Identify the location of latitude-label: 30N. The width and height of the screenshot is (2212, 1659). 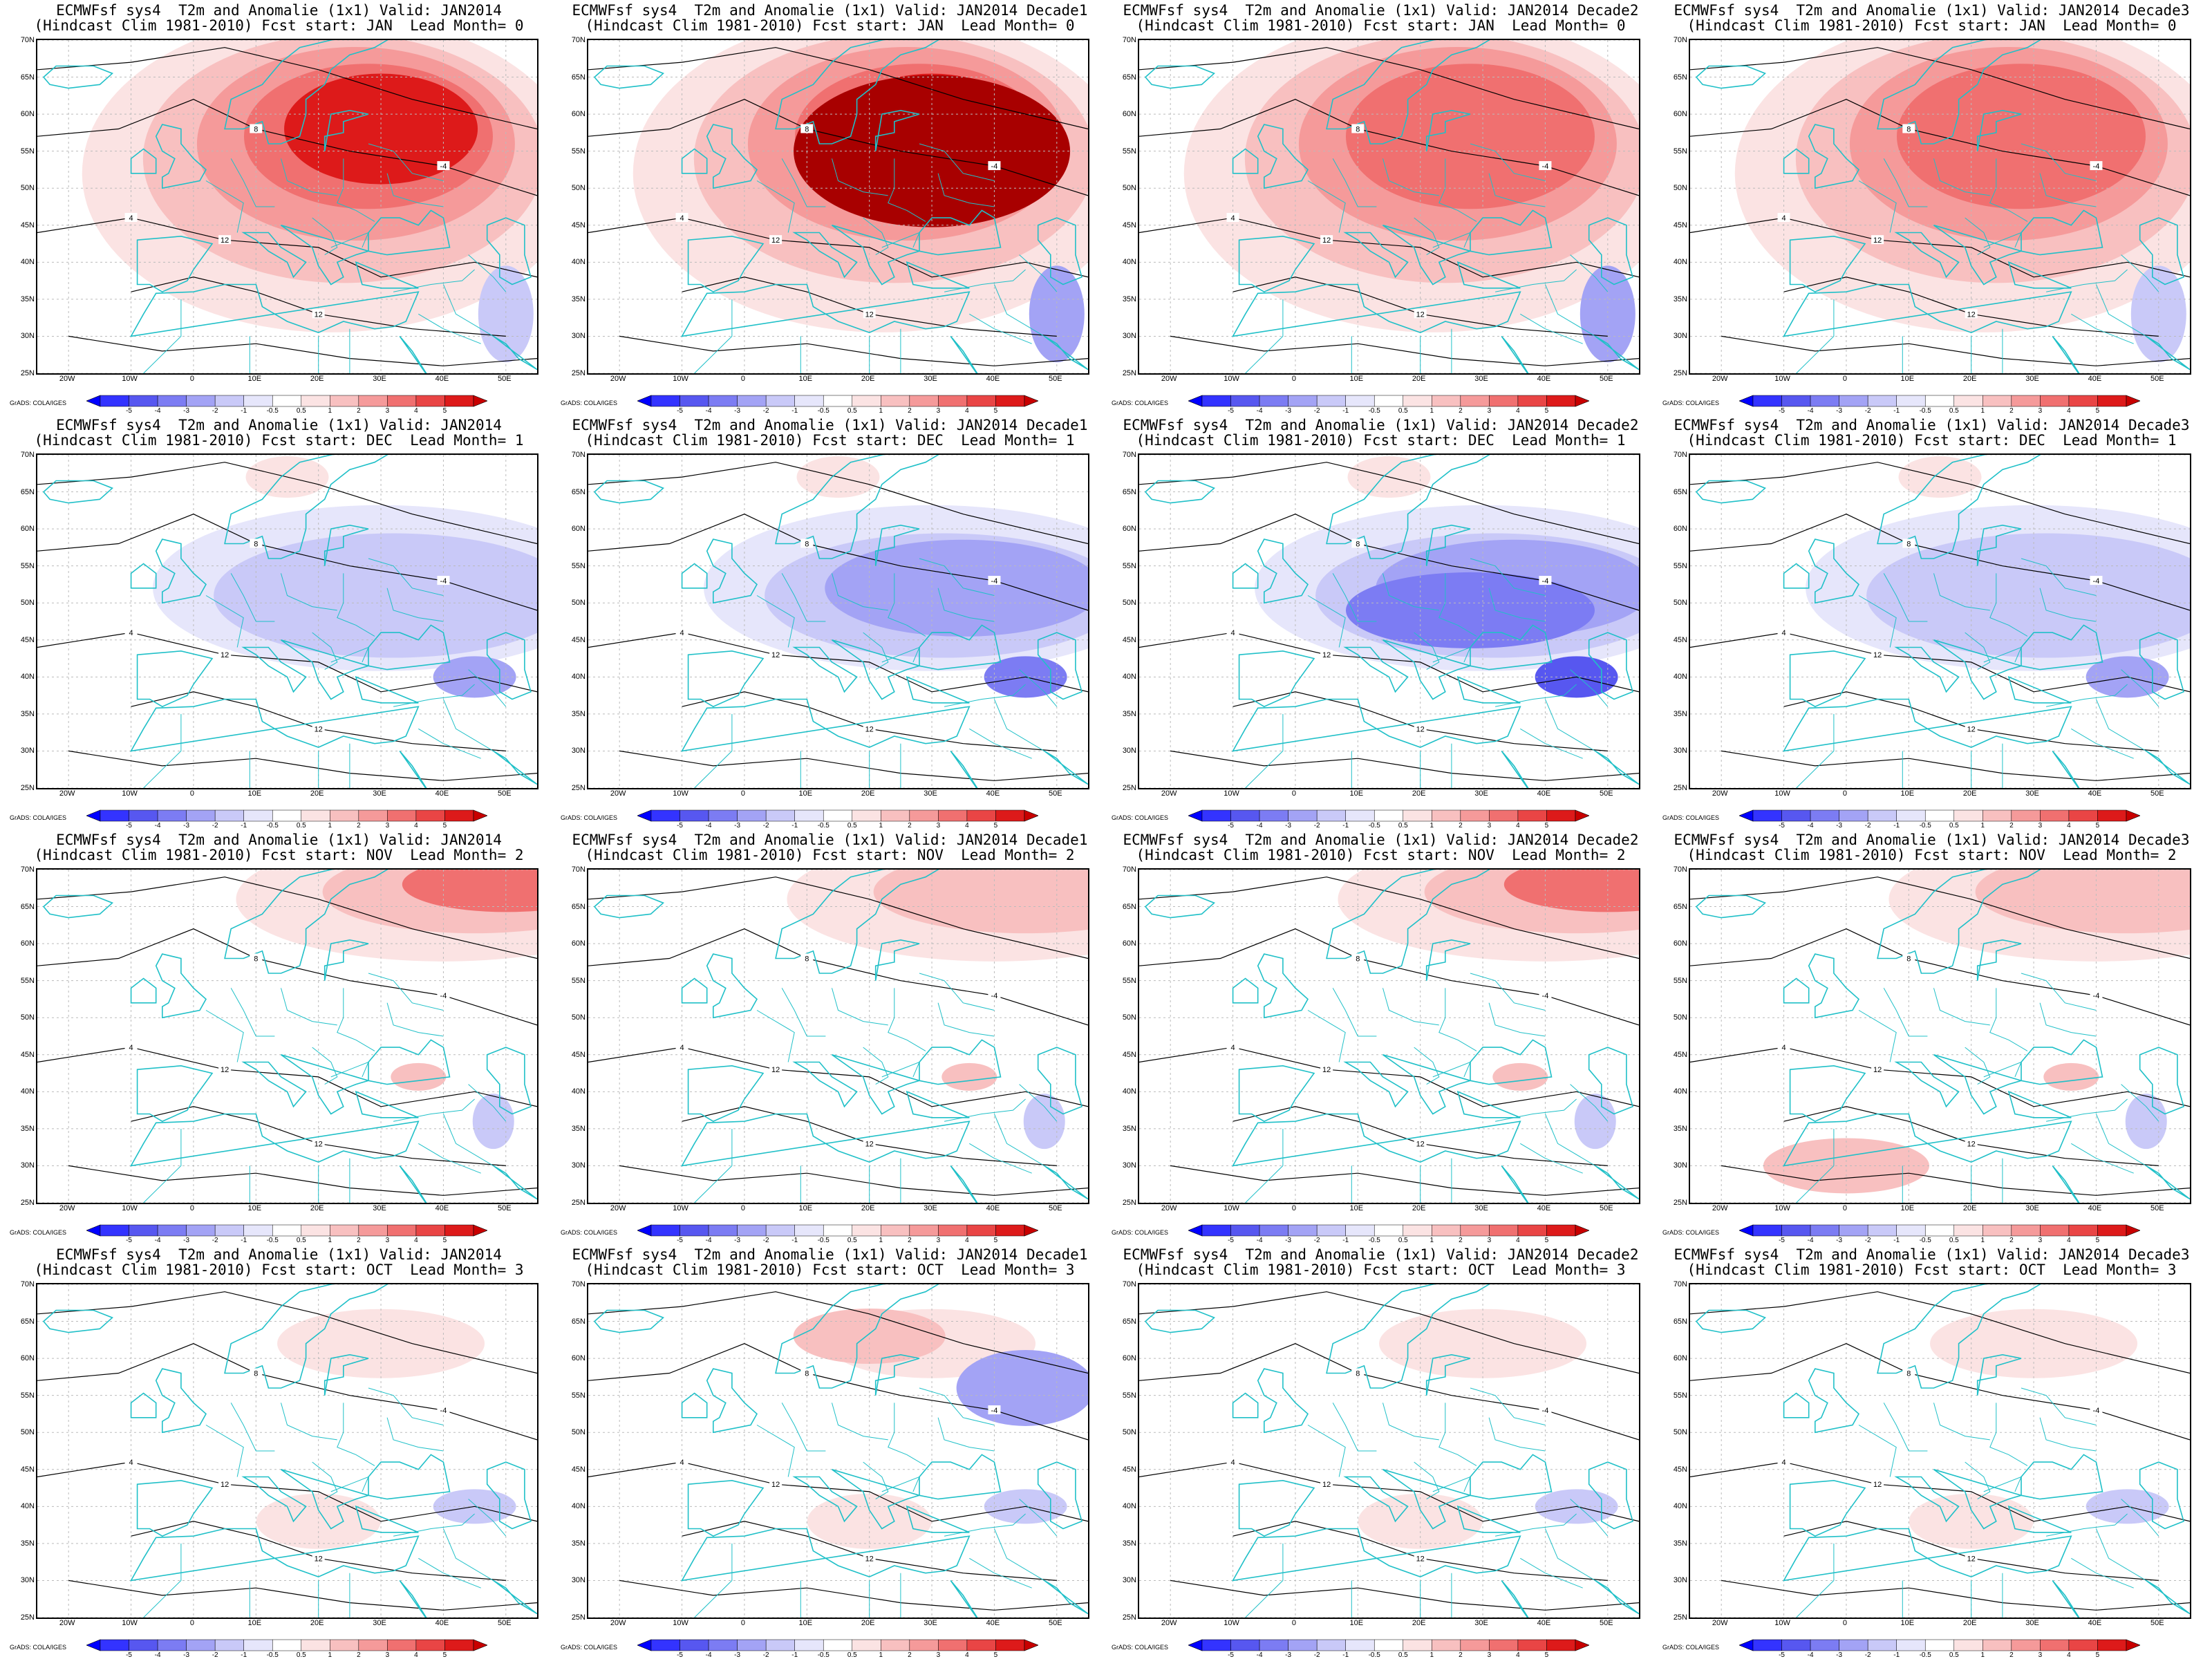
(578, 337).